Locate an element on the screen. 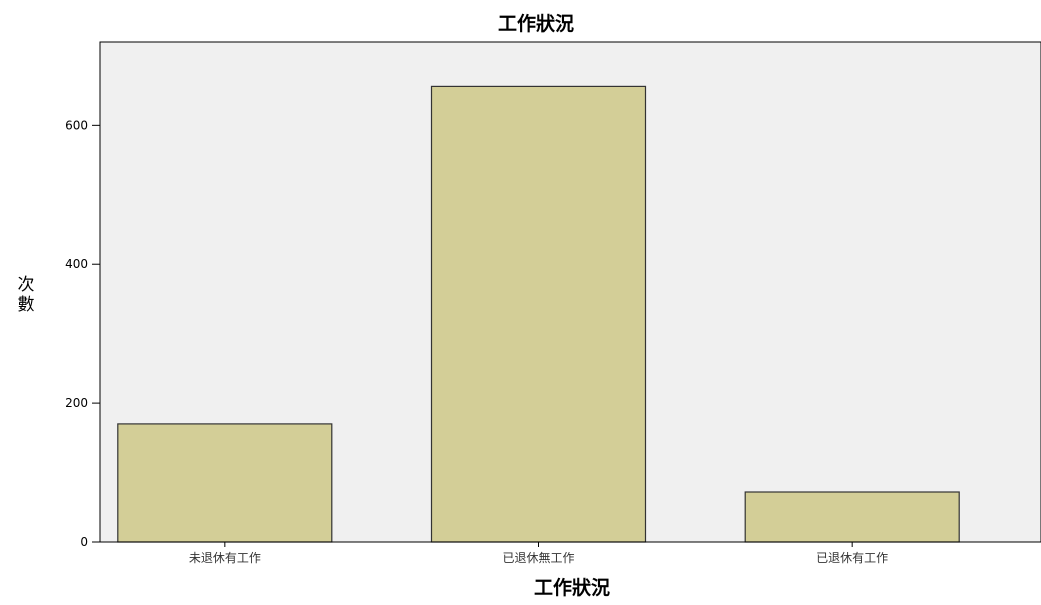 The width and height of the screenshot is (1041, 605). chart-title: 工作狀況 is located at coordinates (536, 23).